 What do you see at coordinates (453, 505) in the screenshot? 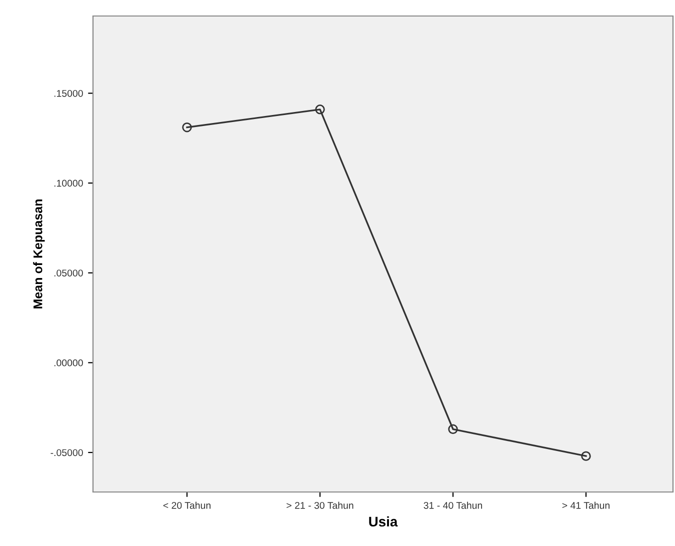
I see `x-tick-label: 31 - 40 Tahun` at bounding box center [453, 505].